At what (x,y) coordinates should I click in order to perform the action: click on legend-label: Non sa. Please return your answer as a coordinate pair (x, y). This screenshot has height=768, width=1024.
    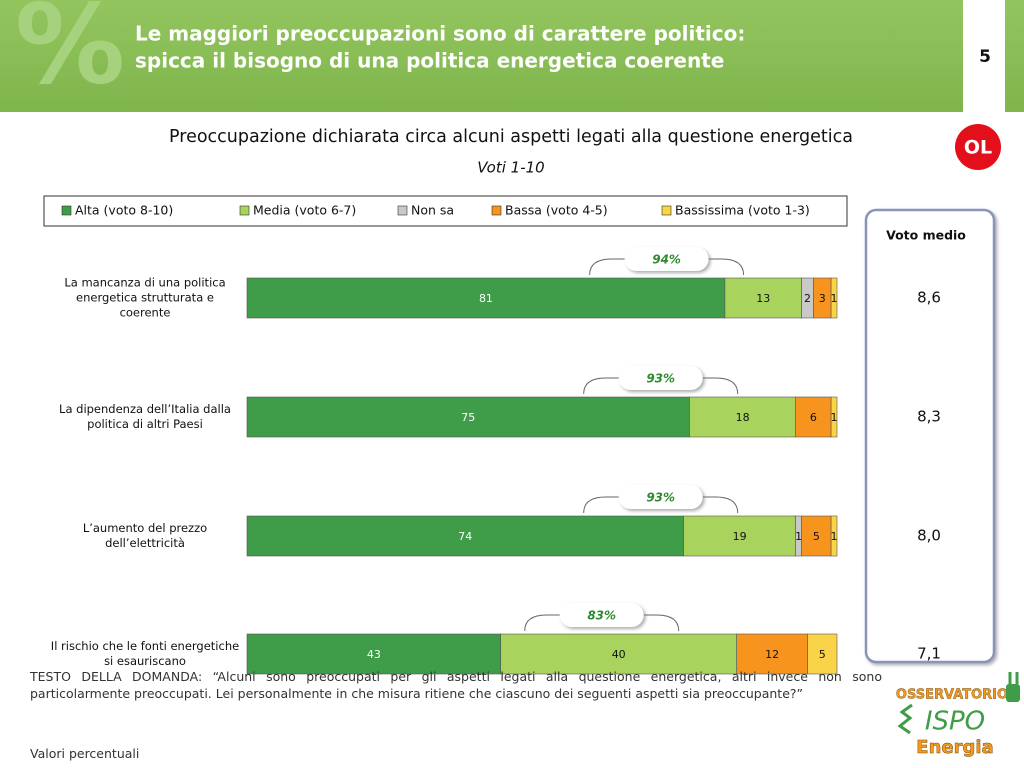
    Looking at the image, I should click on (432, 210).